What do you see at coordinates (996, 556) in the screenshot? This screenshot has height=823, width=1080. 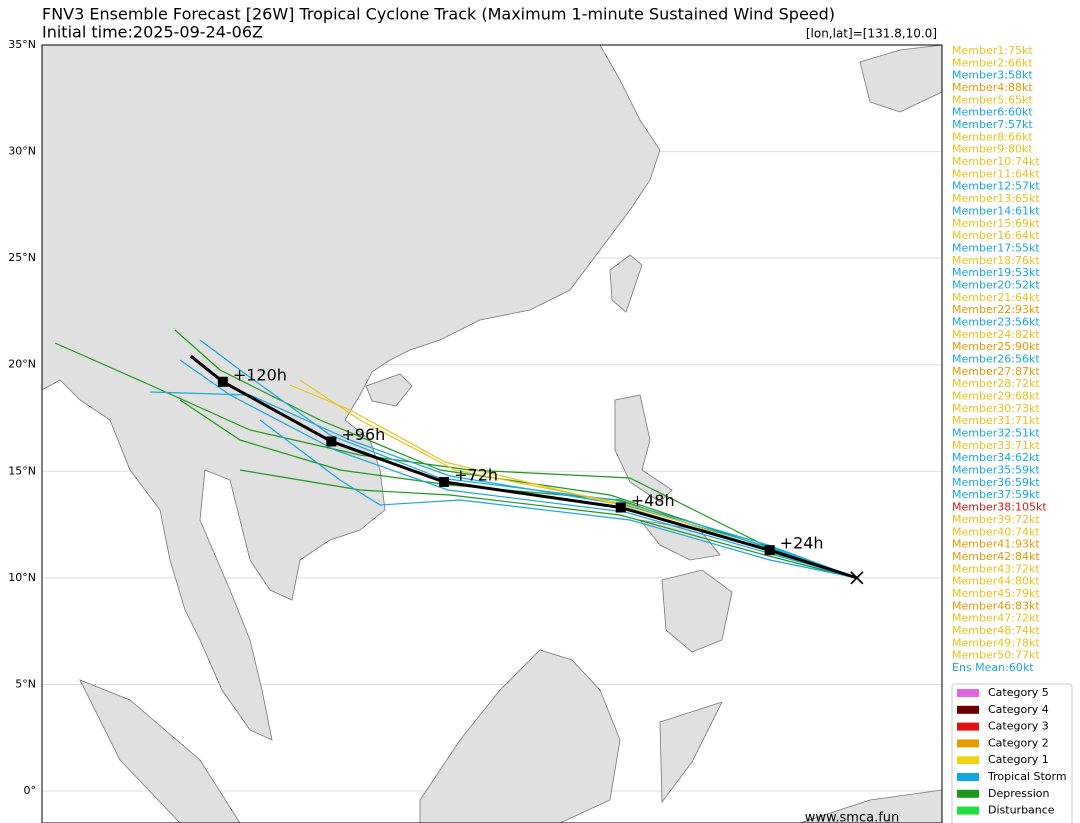 I see `member-label: Member42:84kt` at bounding box center [996, 556].